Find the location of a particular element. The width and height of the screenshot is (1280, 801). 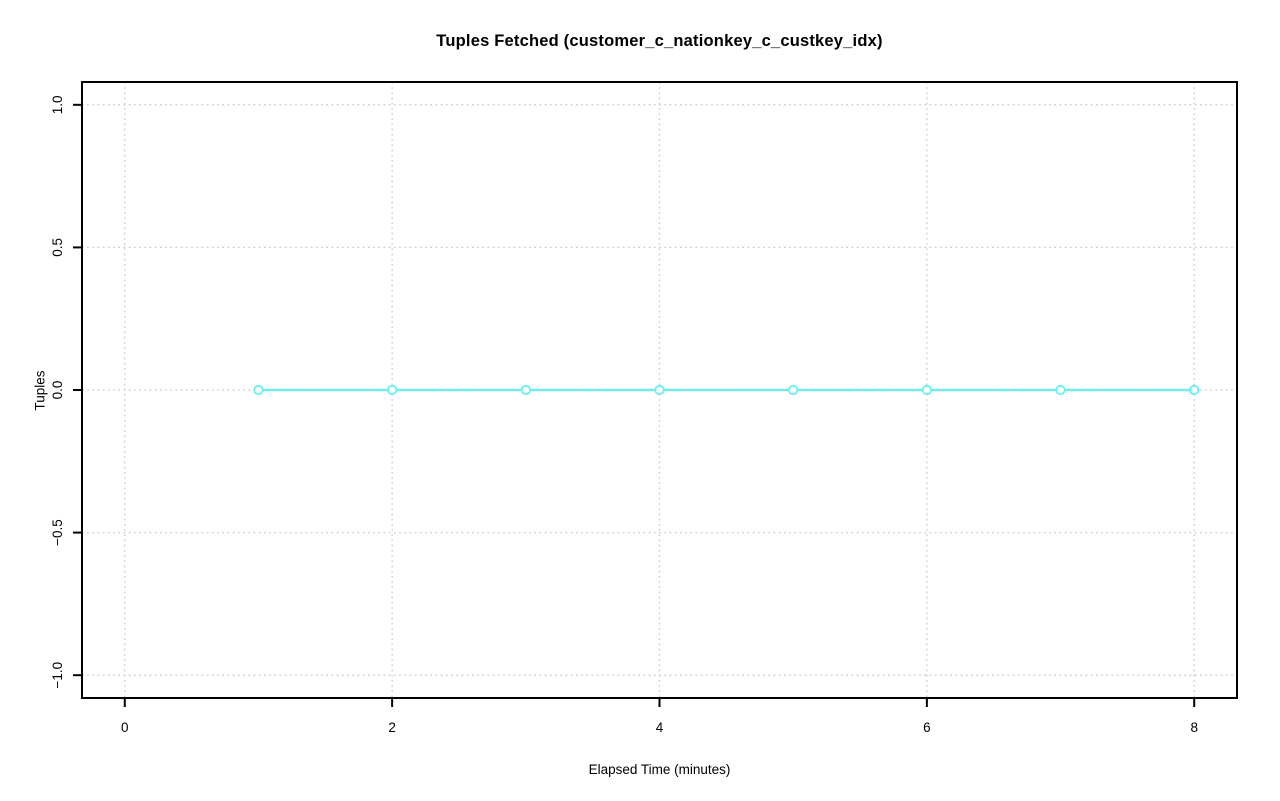

y-tick-label: 0.0 is located at coordinates (57, 390).